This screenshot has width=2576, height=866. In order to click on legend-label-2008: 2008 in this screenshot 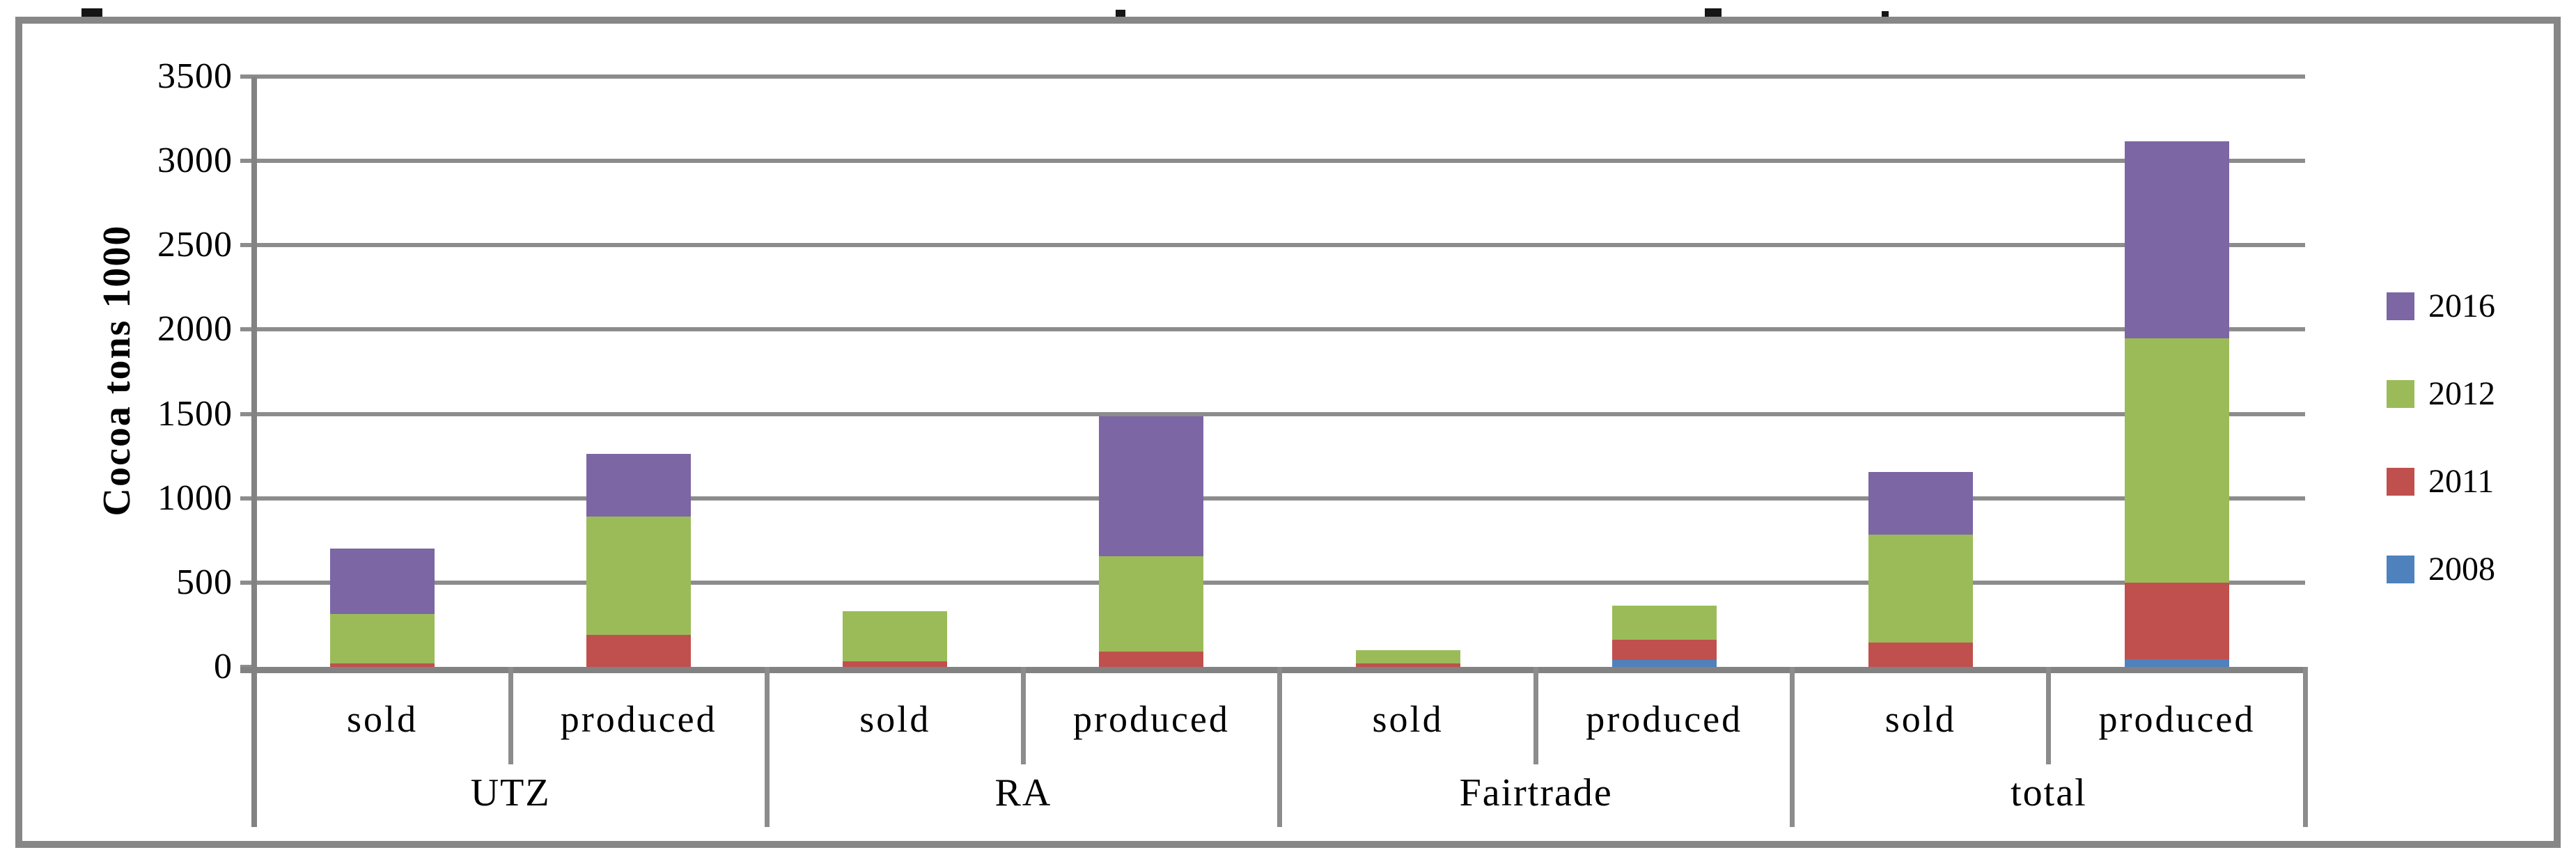, I will do `click(2462, 569)`.